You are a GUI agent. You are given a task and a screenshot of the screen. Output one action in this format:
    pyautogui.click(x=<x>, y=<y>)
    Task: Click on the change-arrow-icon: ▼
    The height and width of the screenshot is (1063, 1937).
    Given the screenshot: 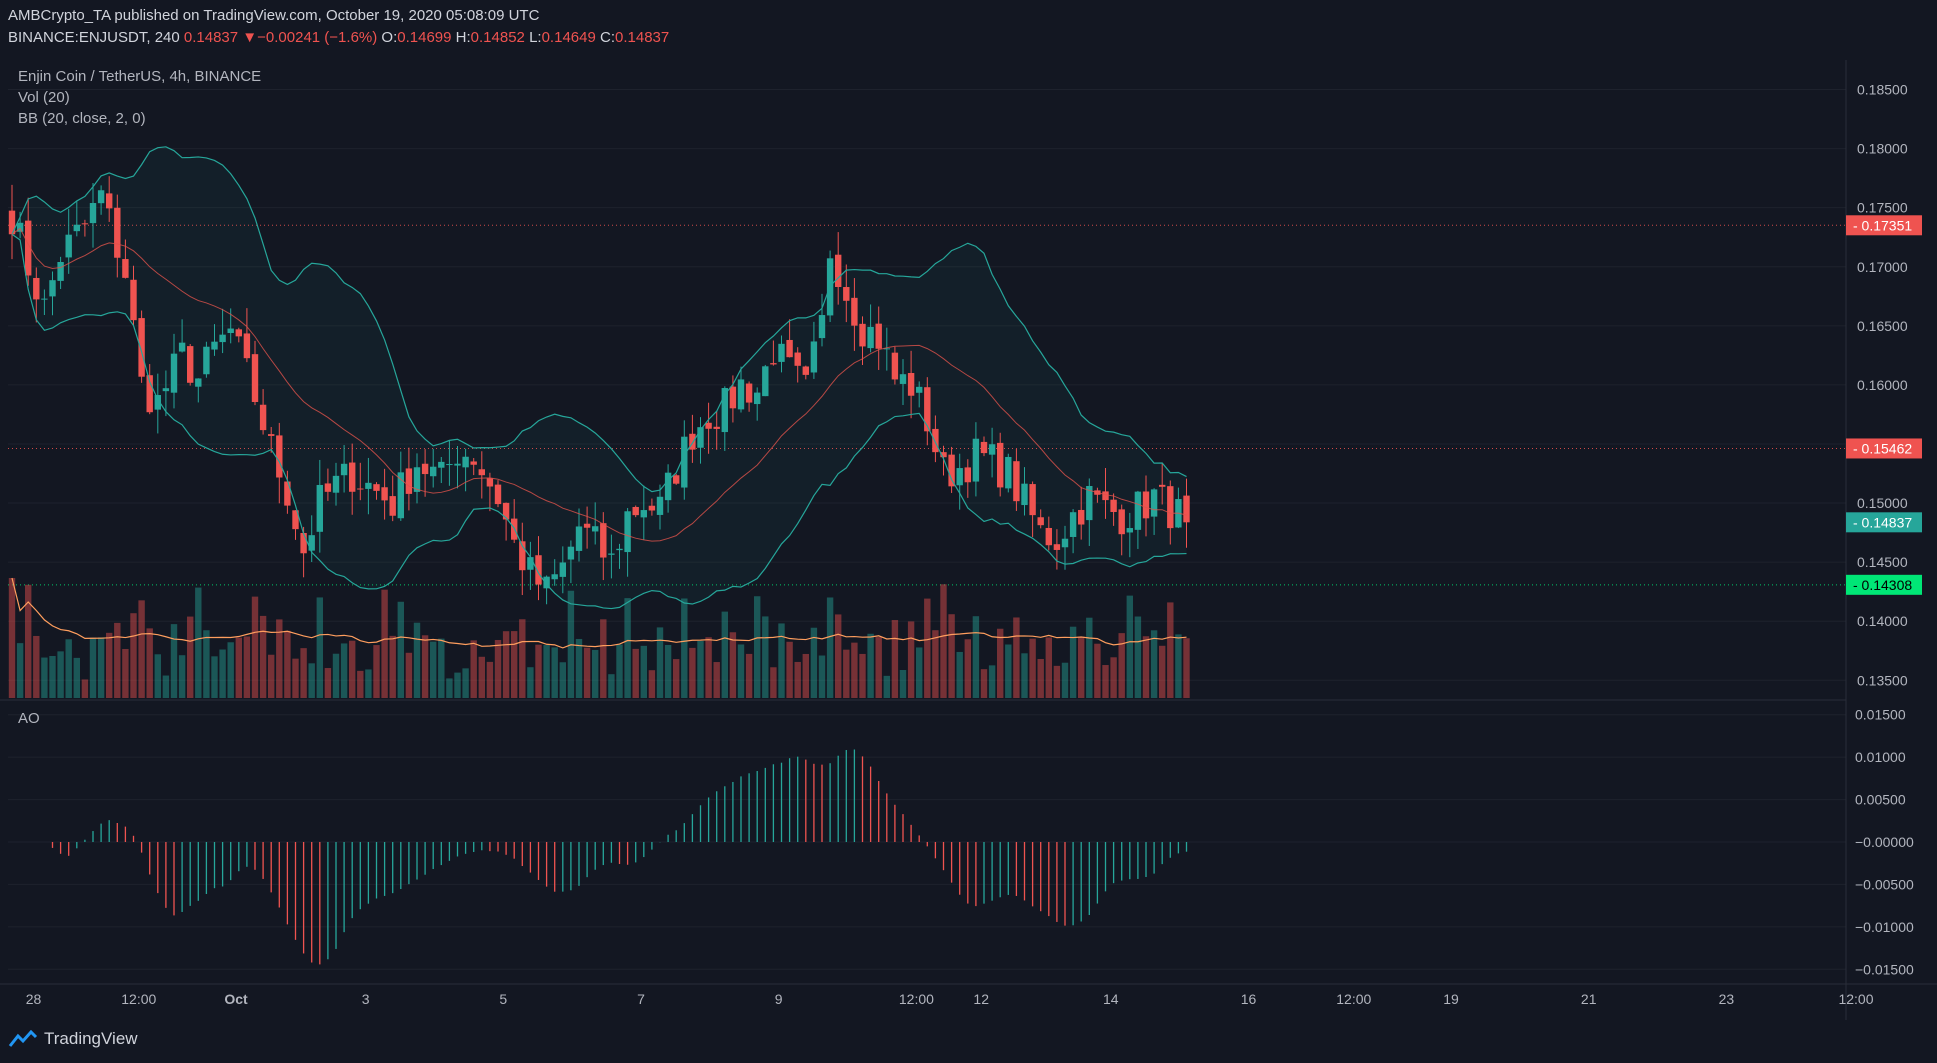 What is the action you would take?
    pyautogui.click(x=250, y=37)
    